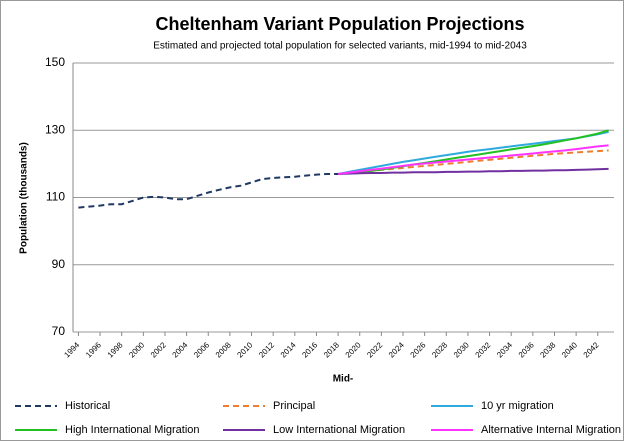 This screenshot has width=624, height=441. I want to click on legend-label: High International Migration, so click(132, 430).